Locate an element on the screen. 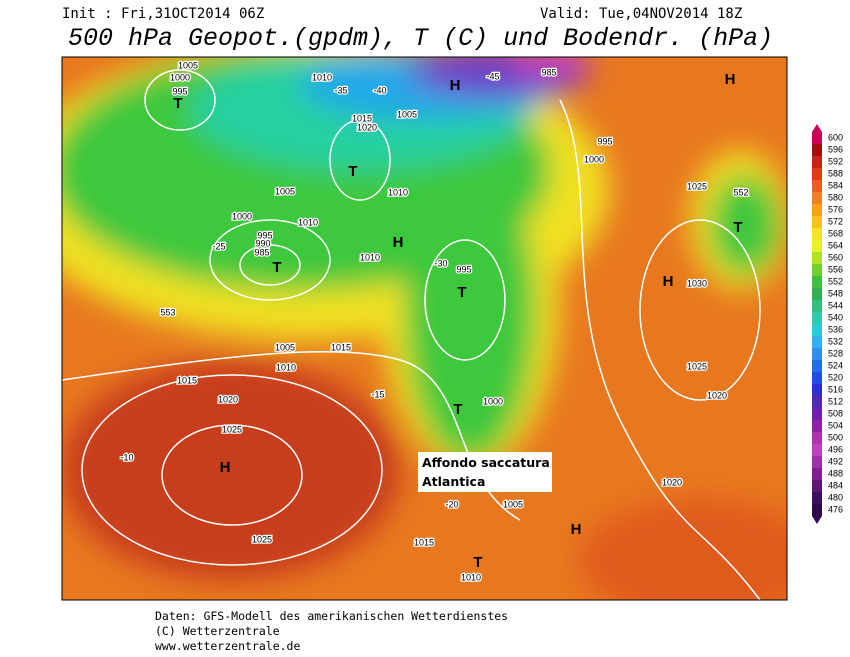  contour-label: -20 is located at coordinates (451, 504).